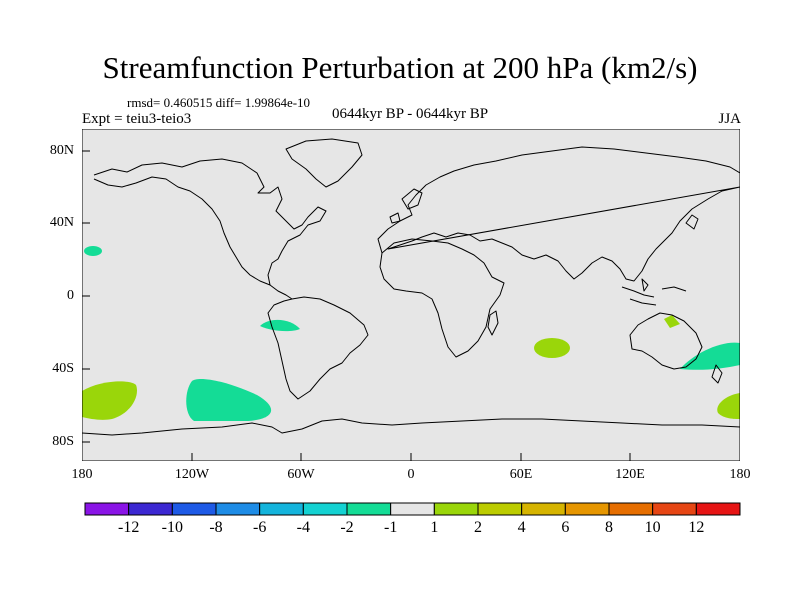 This screenshot has width=800, height=600. Describe the element at coordinates (696, 527) in the screenshot. I see `colorbar-label: 12` at that location.